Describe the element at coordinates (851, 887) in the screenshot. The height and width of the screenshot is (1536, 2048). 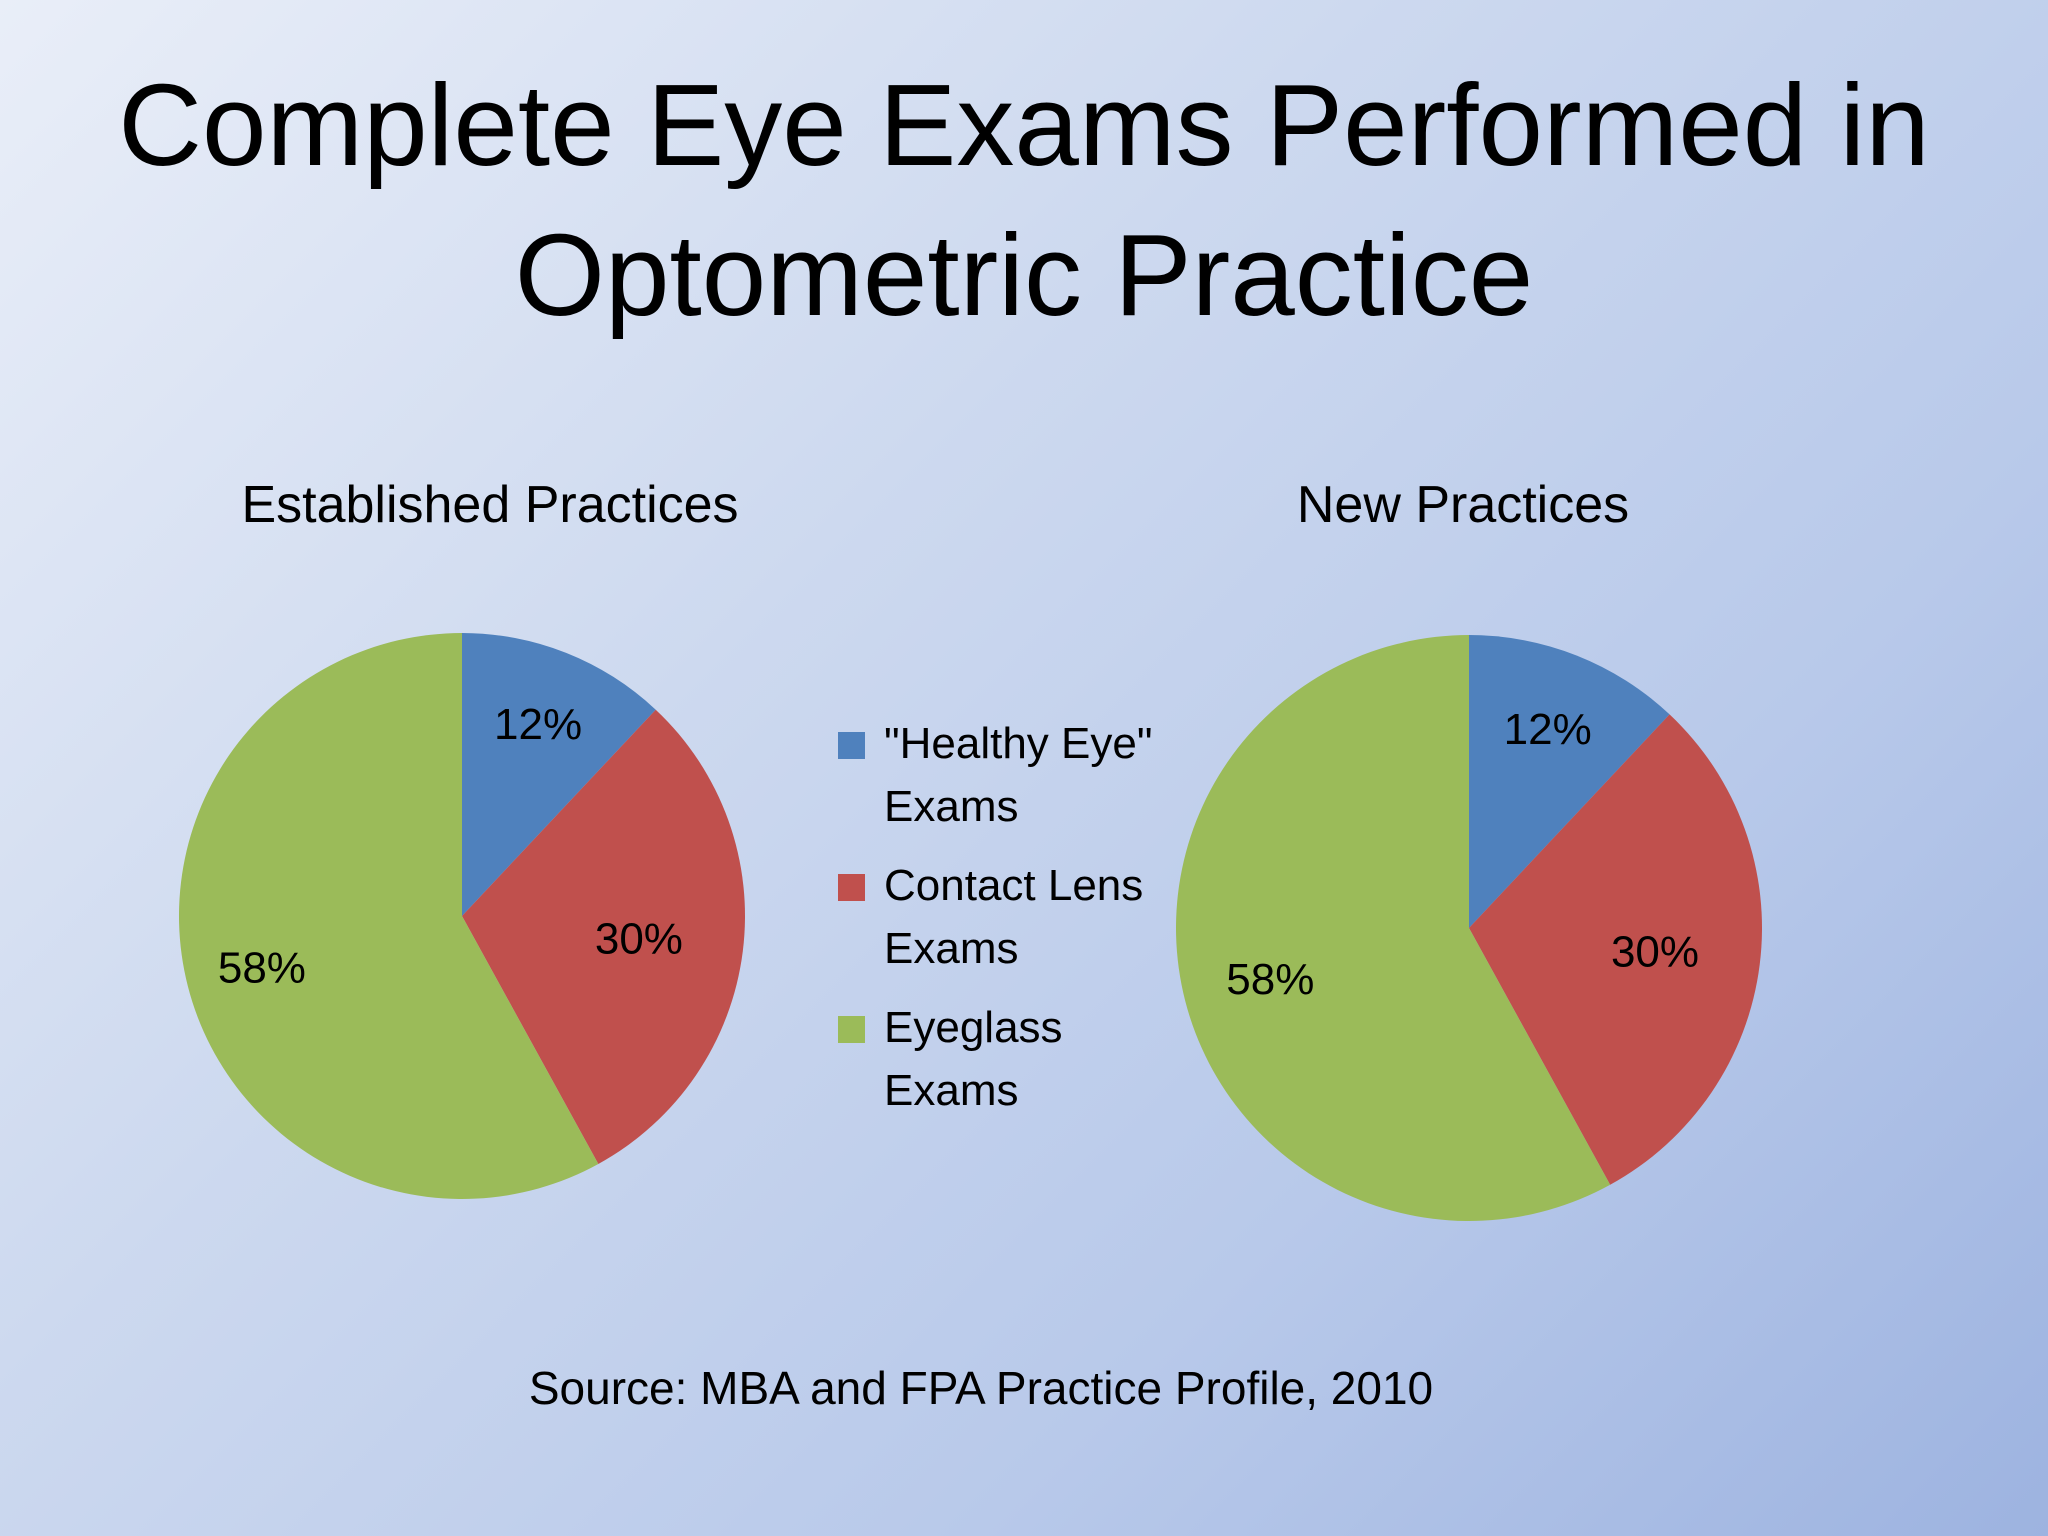
I see `legend-swatch-contact-lens` at that location.